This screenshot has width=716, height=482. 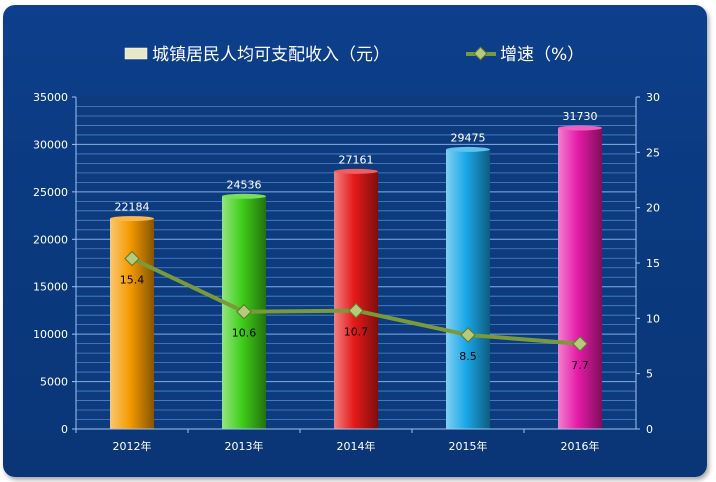 I want to click on legend-label-rate: 增速（%）, so click(x=542, y=55).